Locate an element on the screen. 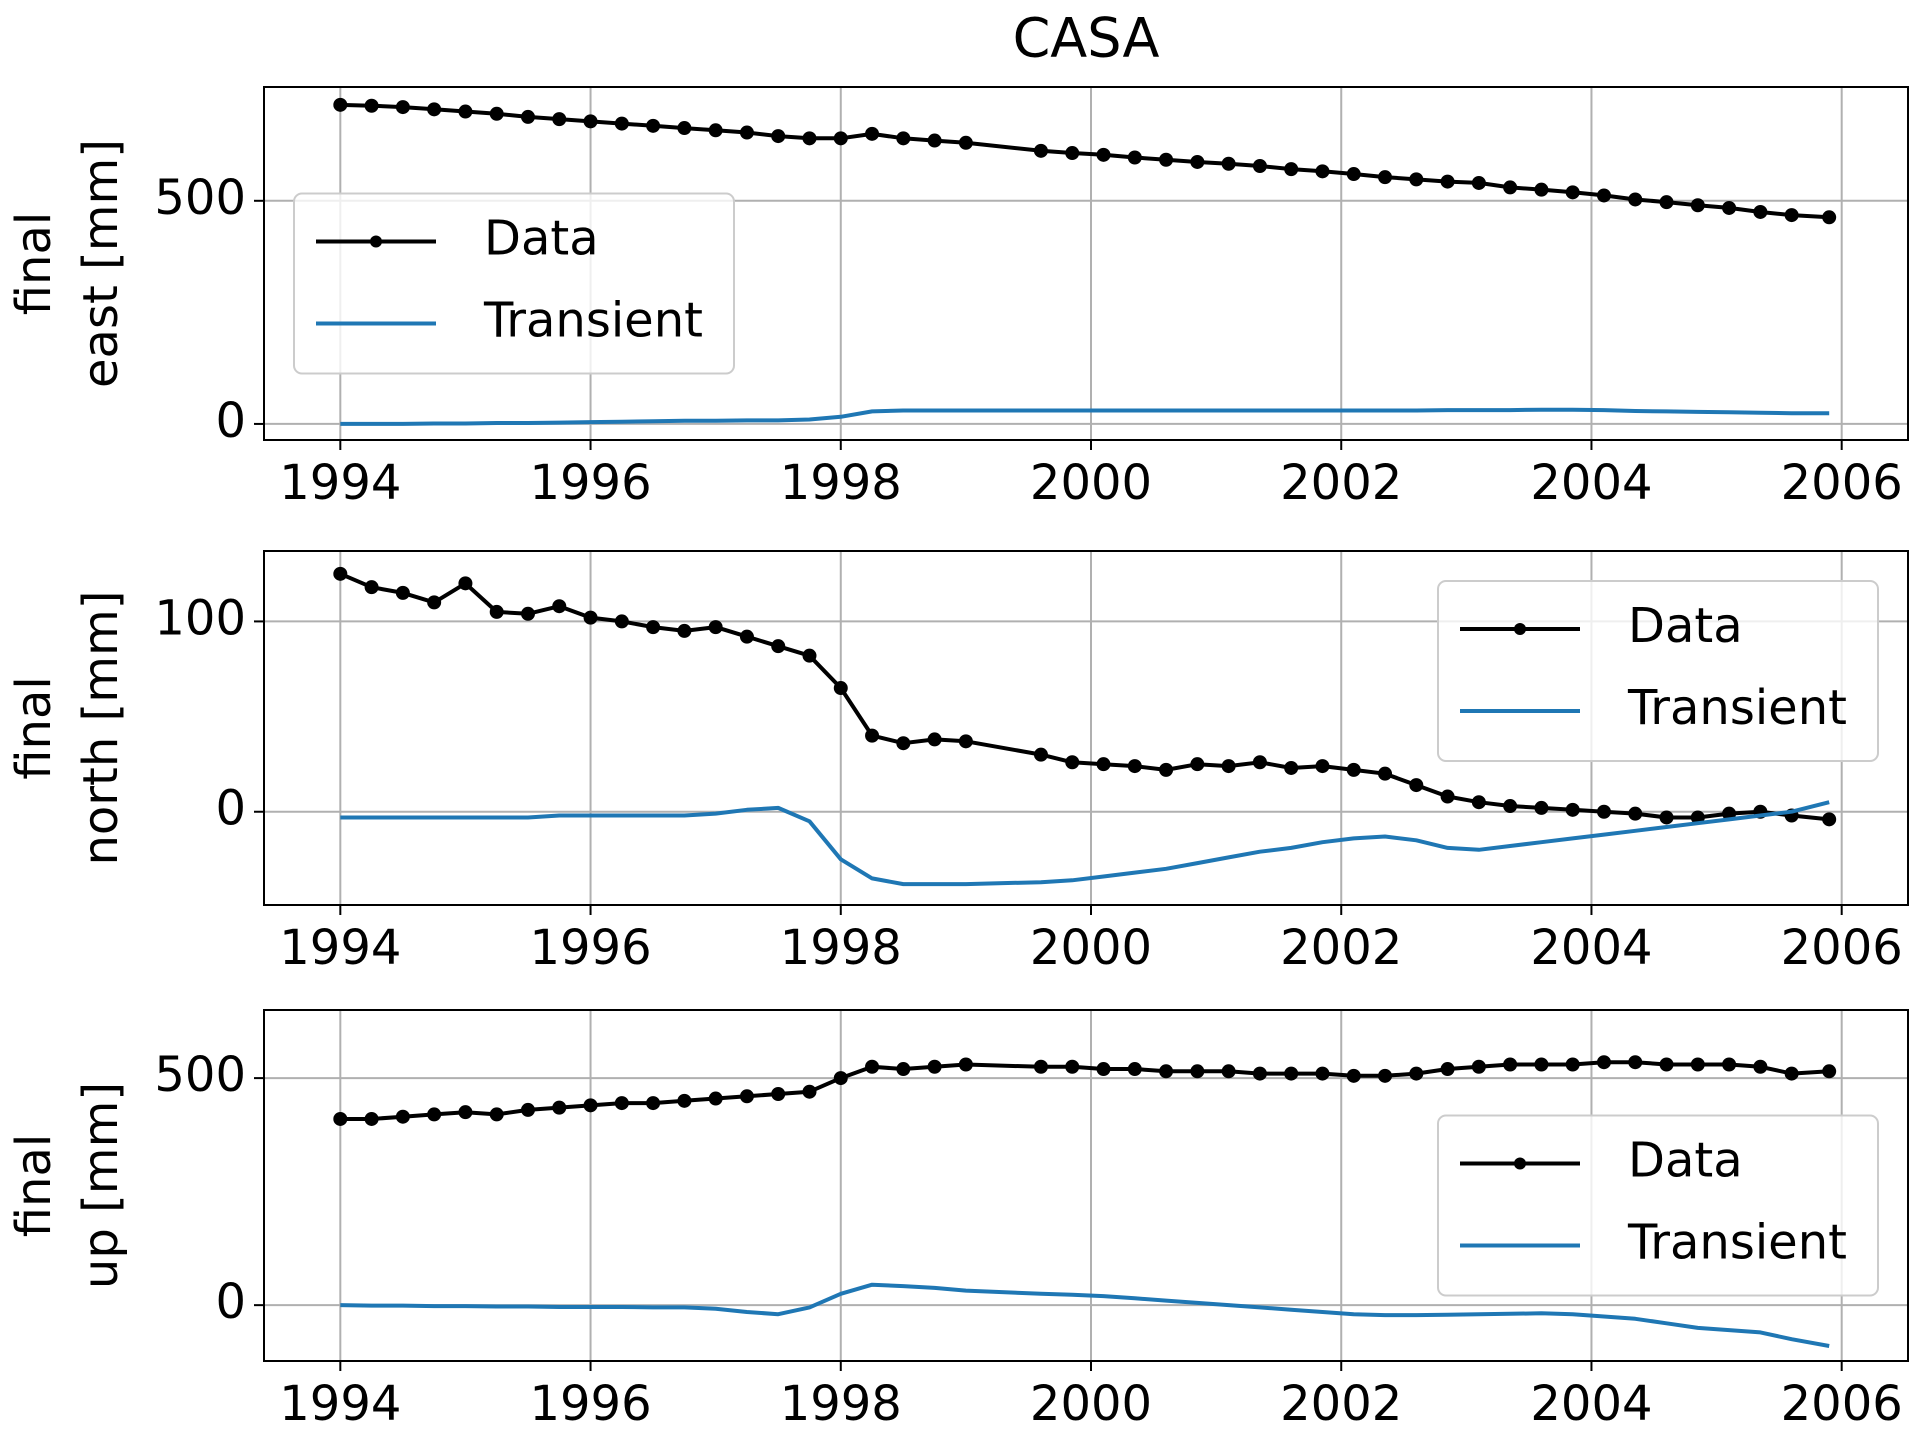 The image size is (1920, 1440). series-line is located at coordinates (1085, 1315).